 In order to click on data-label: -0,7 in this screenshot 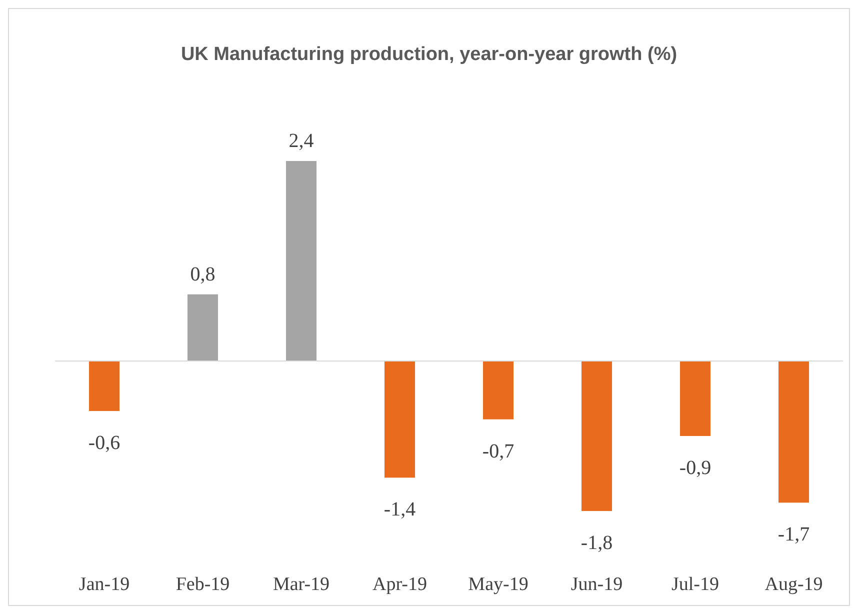, I will do `click(498, 451)`.